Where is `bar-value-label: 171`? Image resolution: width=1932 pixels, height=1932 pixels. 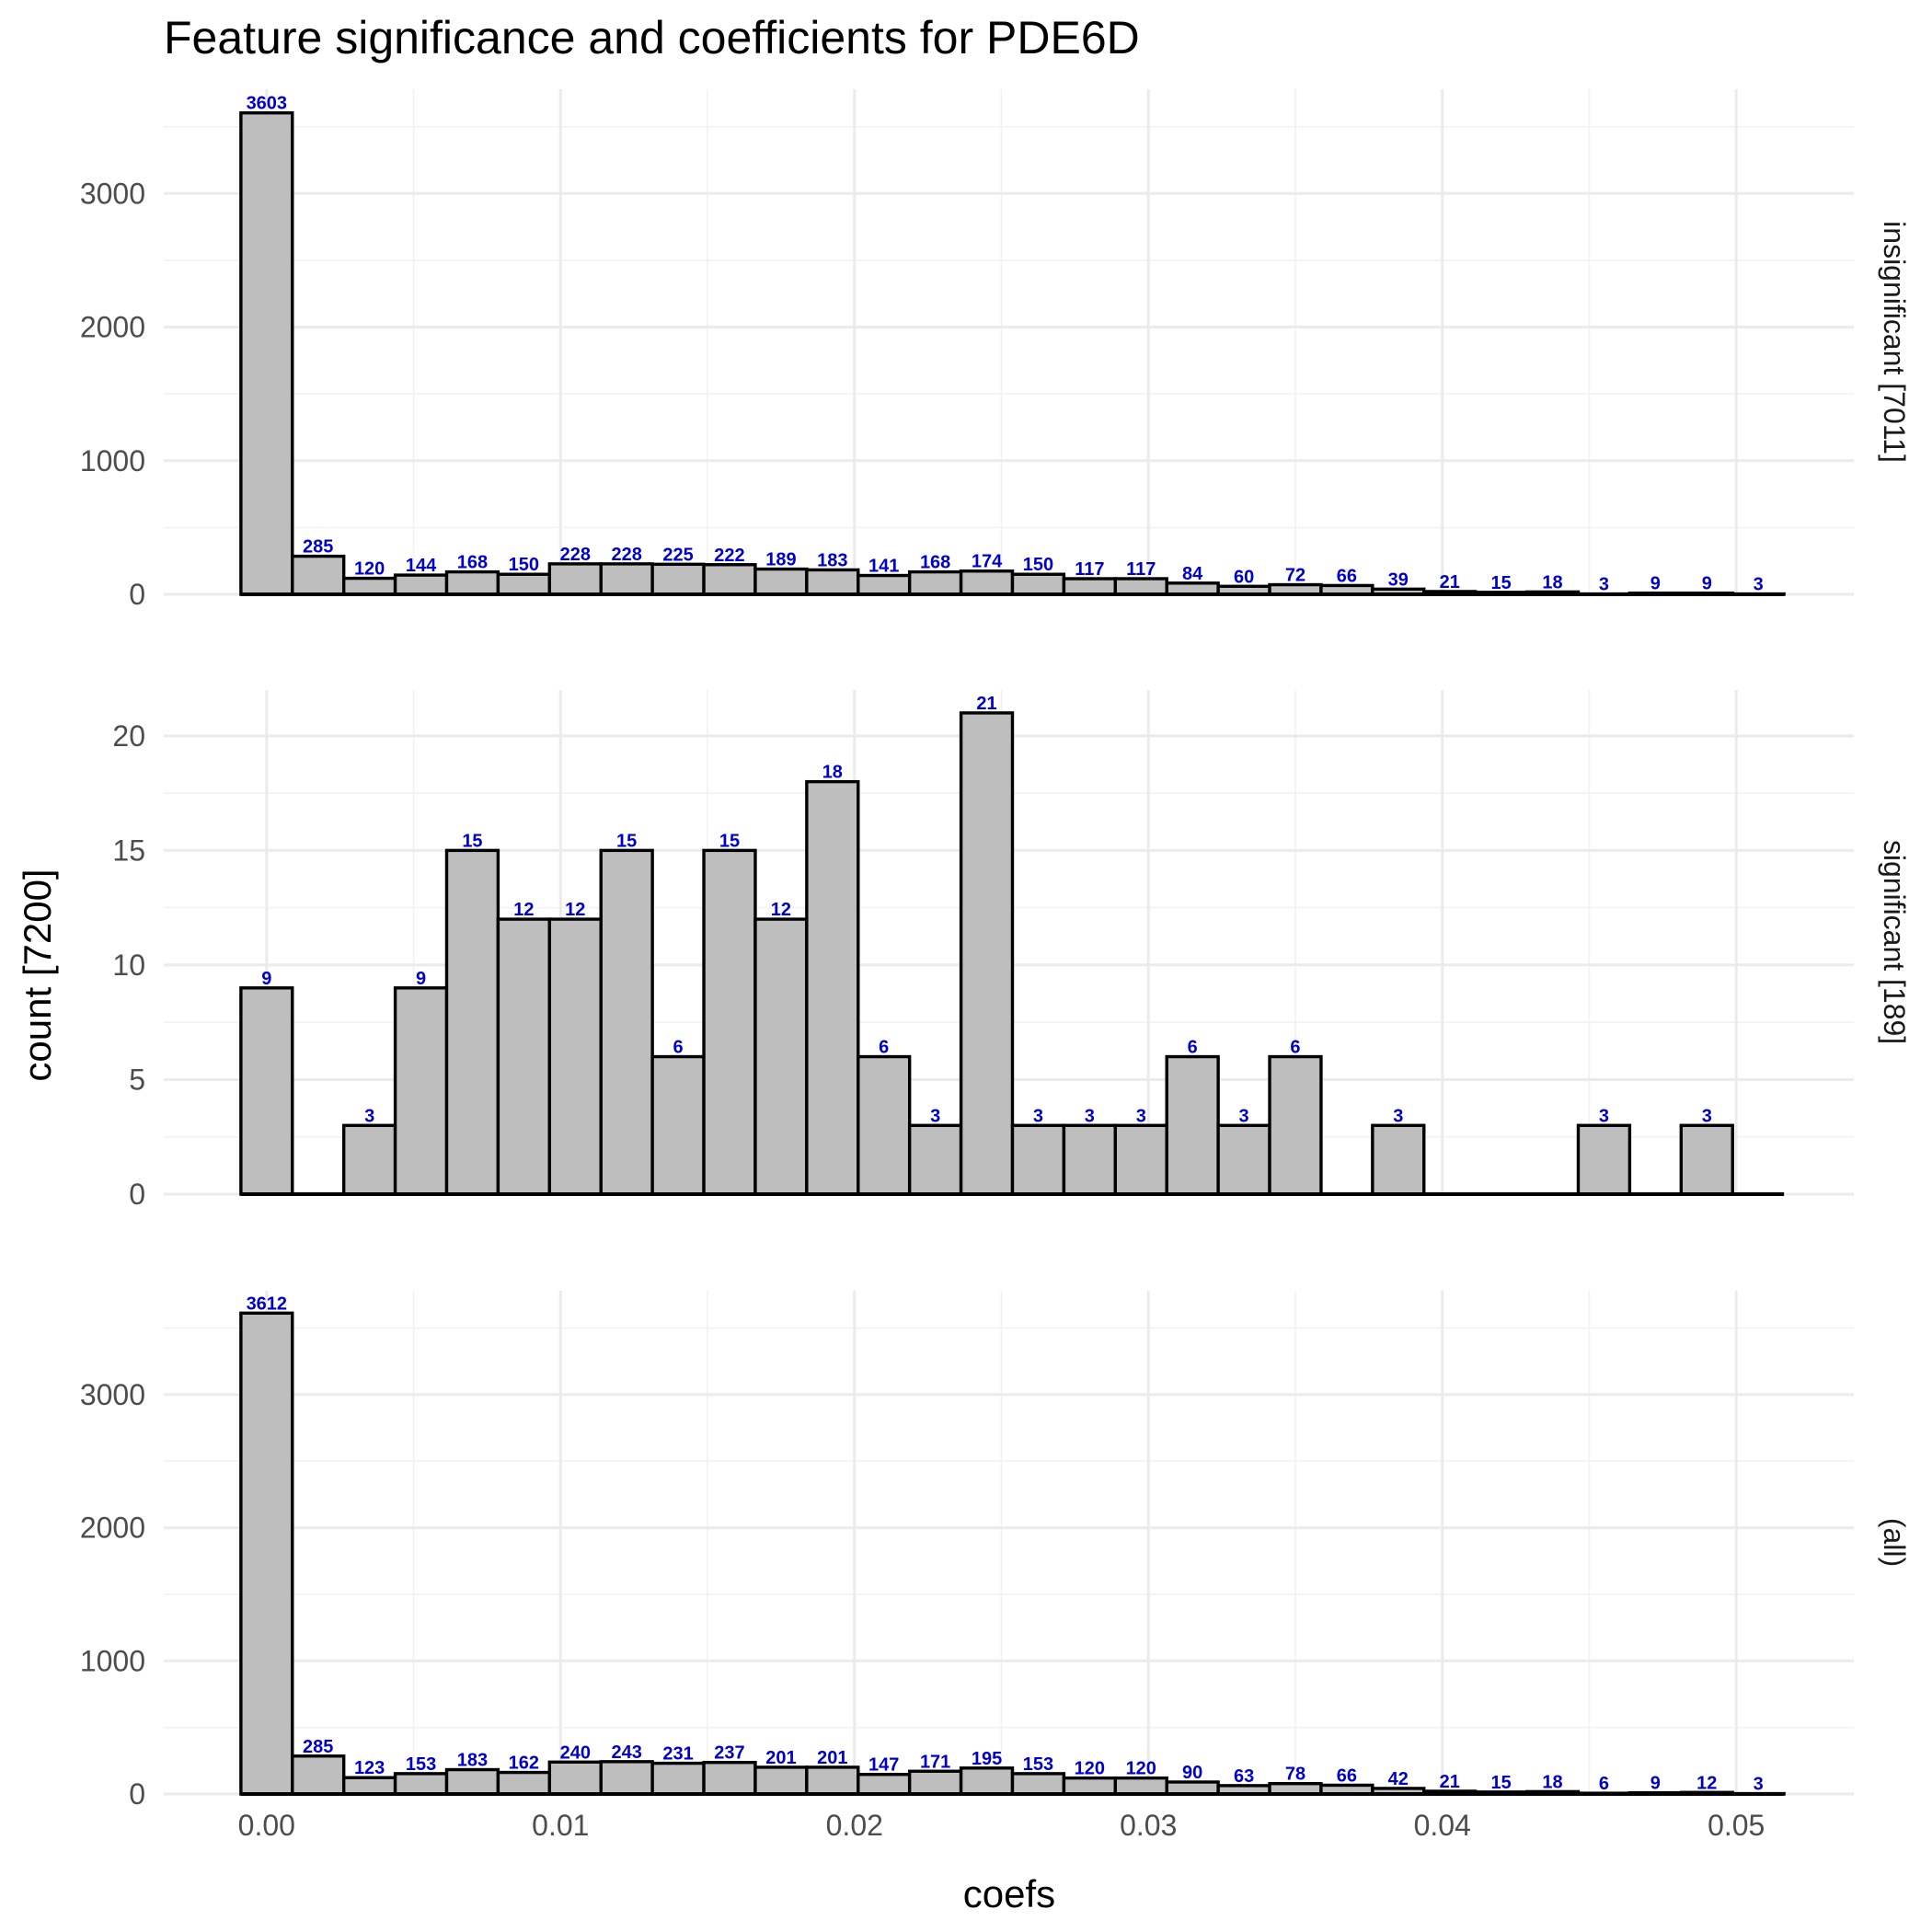
bar-value-label: 171 is located at coordinates (935, 1762).